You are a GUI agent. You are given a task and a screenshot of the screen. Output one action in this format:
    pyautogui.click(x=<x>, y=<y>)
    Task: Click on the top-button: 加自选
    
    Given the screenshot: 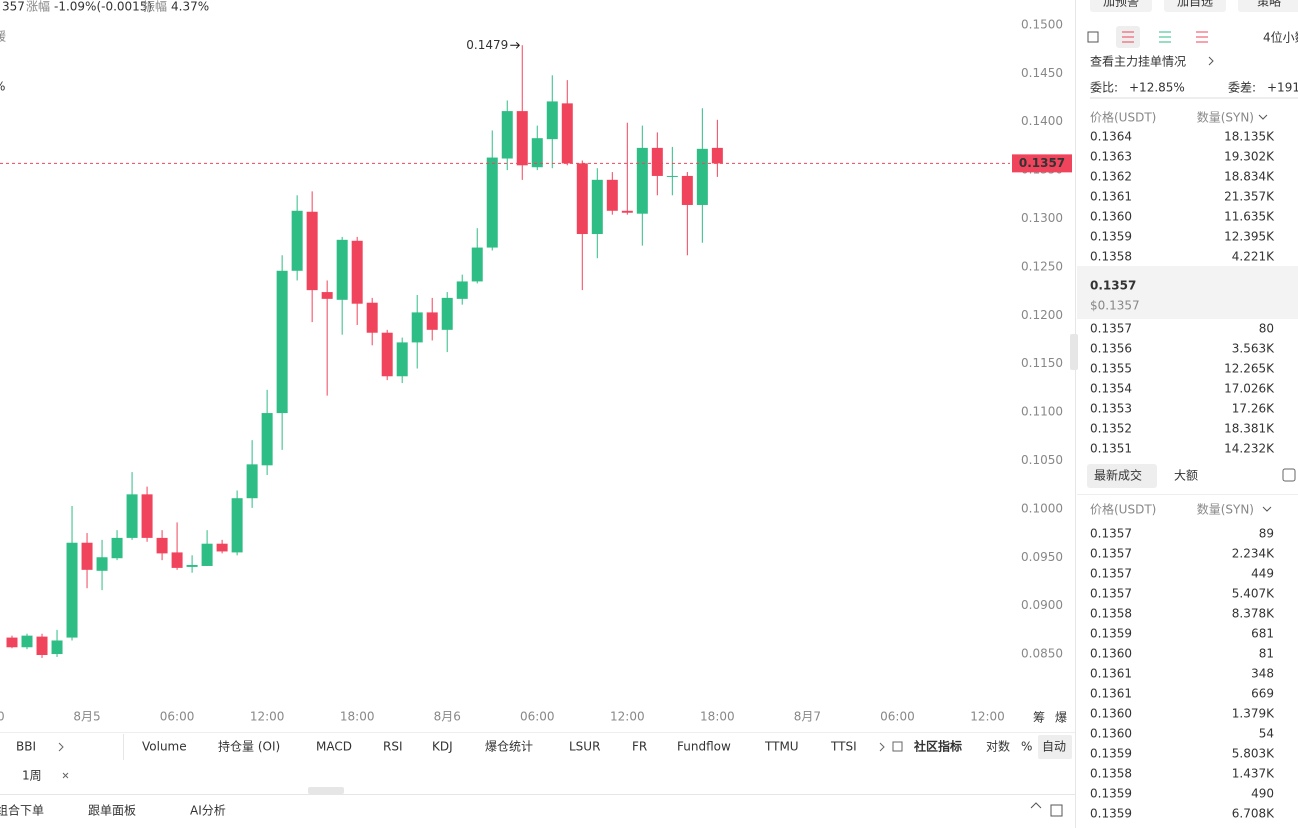 What is the action you would take?
    pyautogui.click(x=1195, y=4)
    